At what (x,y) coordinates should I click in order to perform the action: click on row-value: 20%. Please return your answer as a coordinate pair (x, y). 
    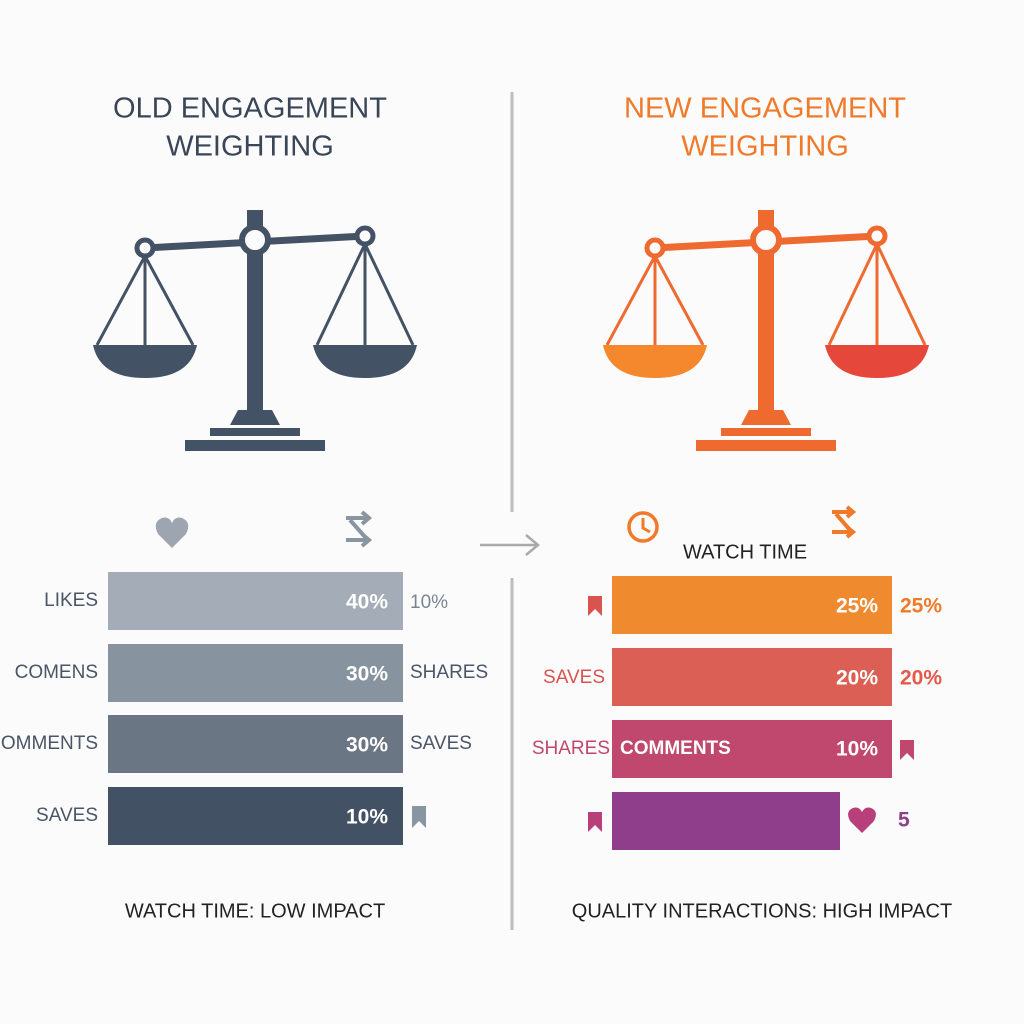
    Looking at the image, I should click on (857, 678).